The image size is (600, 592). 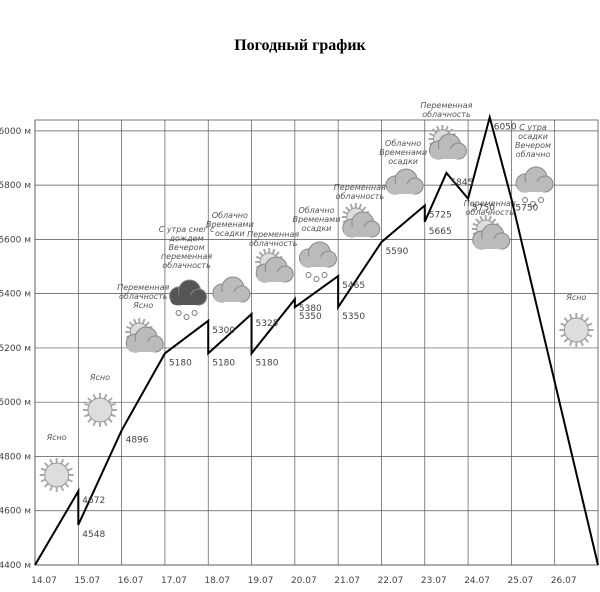 What do you see at coordinates (15, 295) in the screenshot?
I see `y-tick-label: 5400 м` at bounding box center [15, 295].